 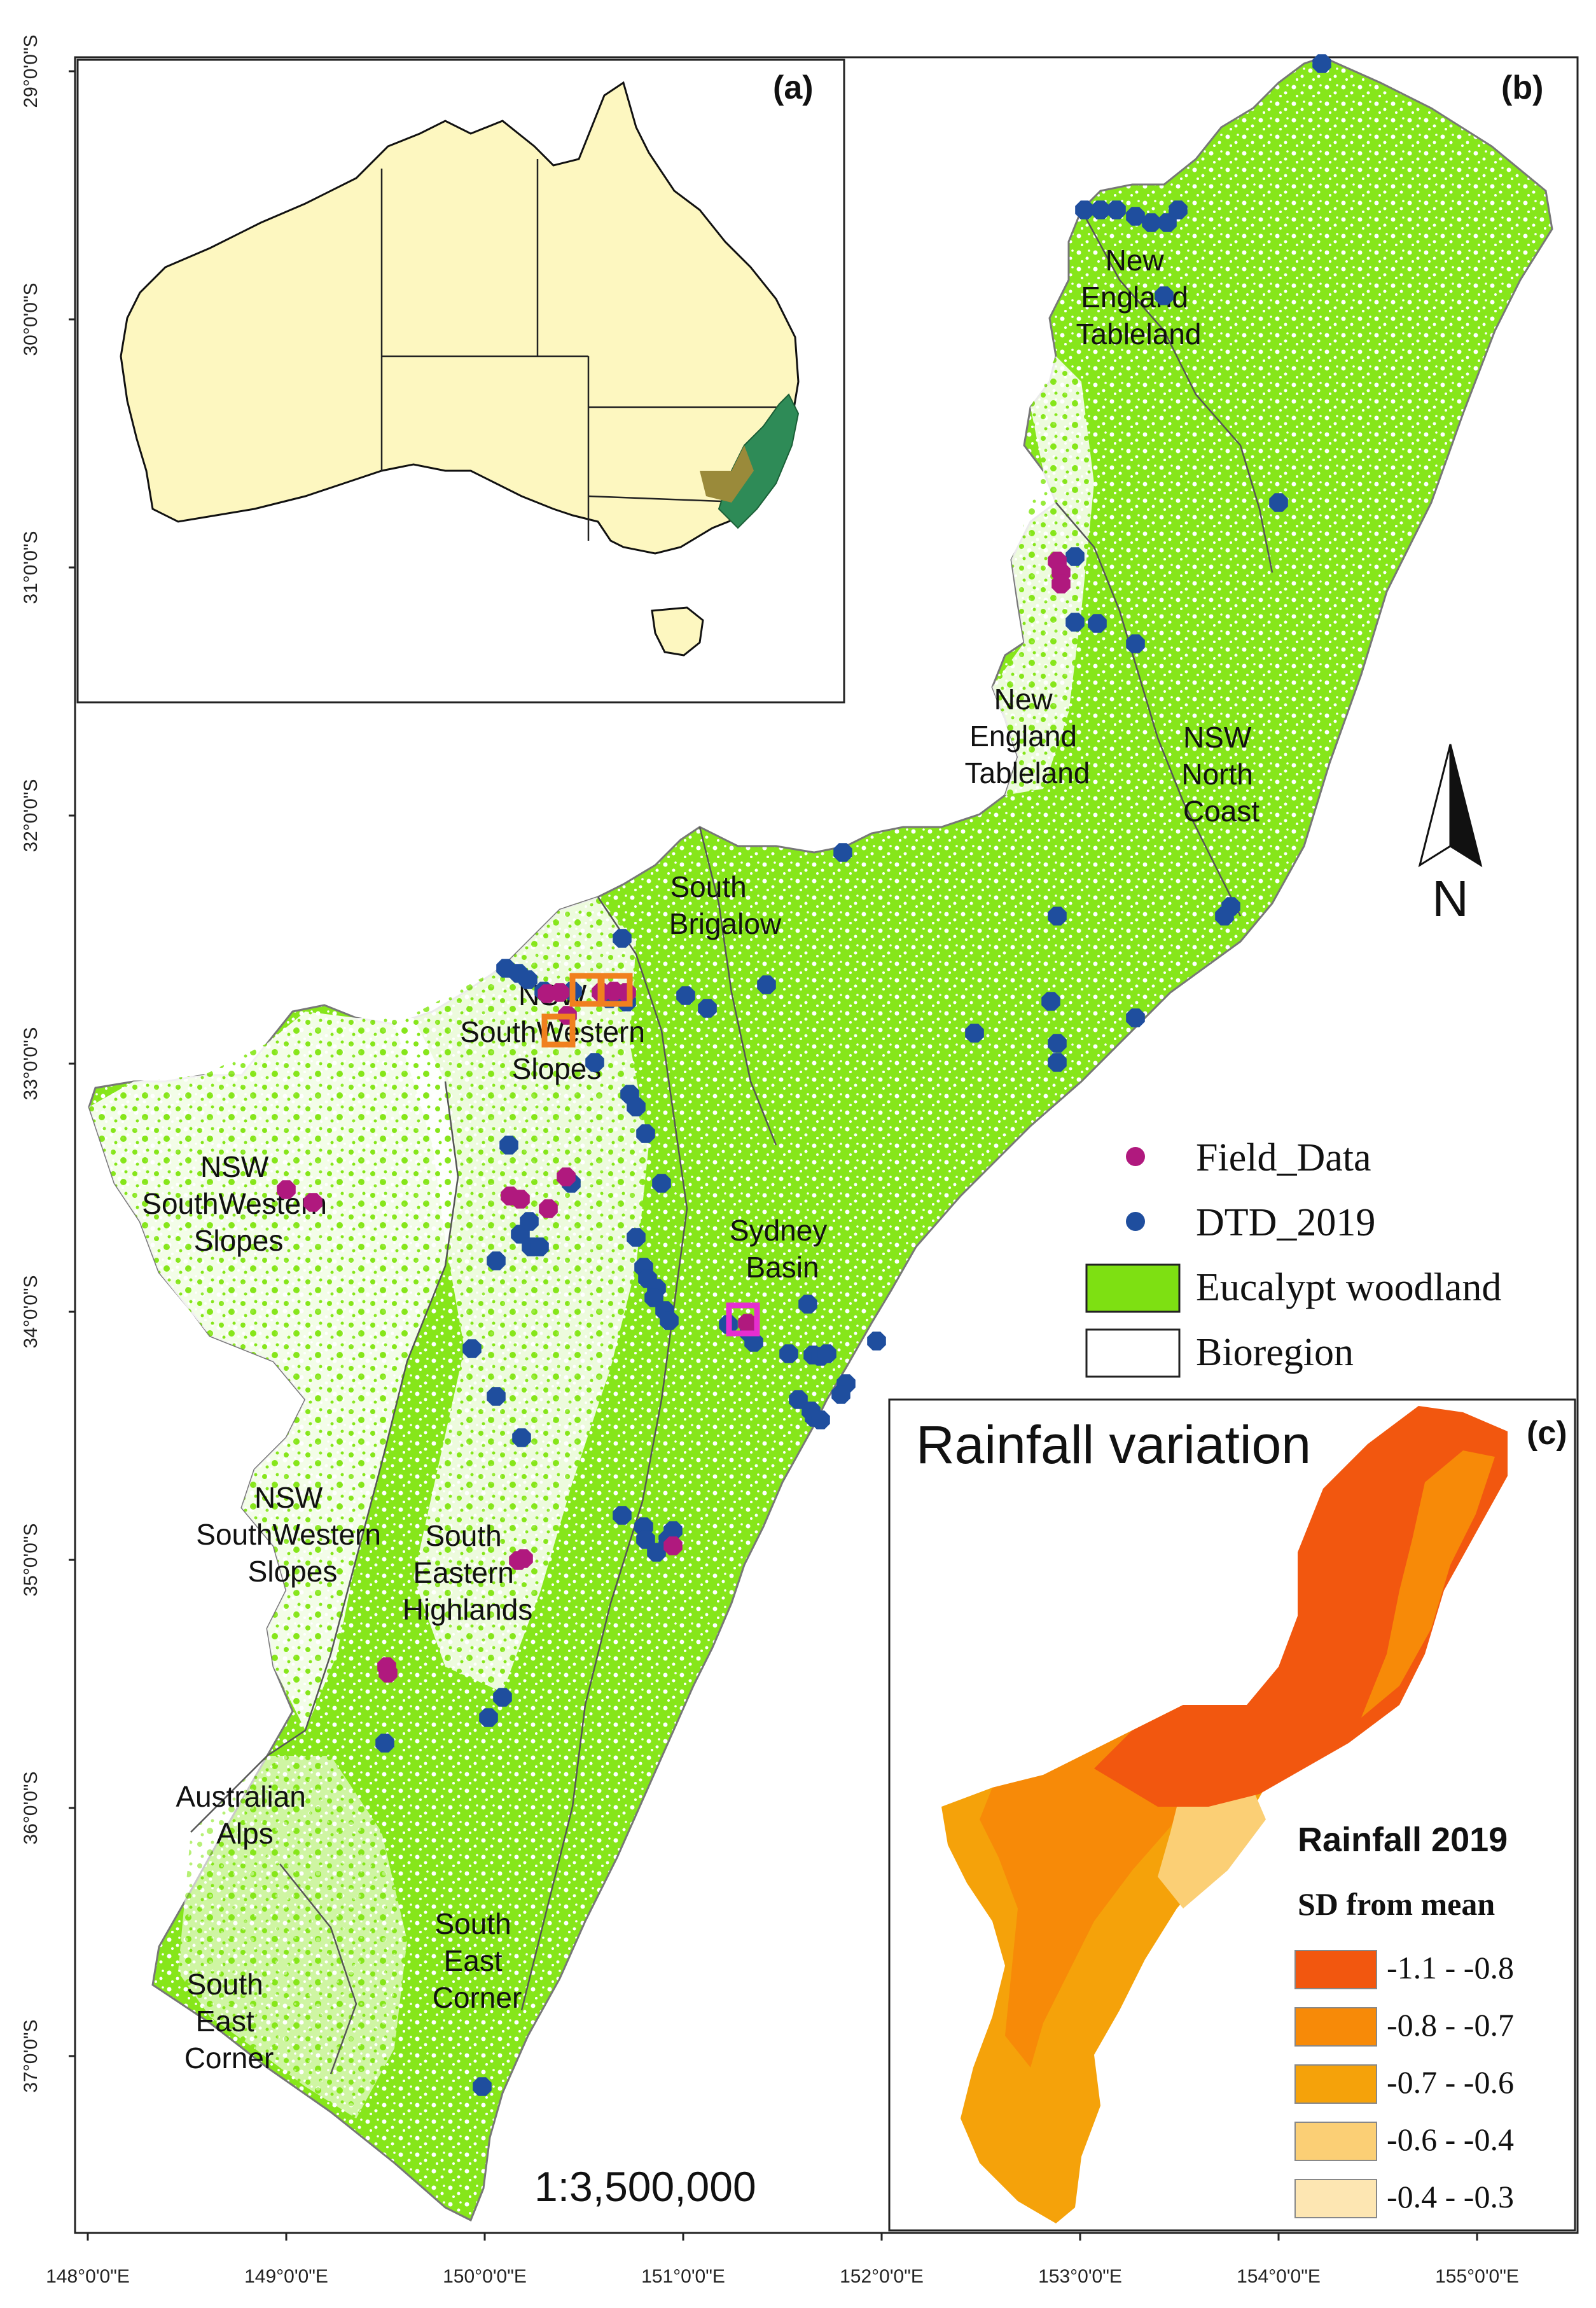 What do you see at coordinates (485, 2276) in the screenshot?
I see `lon-label-150: 150°0'0"E` at bounding box center [485, 2276].